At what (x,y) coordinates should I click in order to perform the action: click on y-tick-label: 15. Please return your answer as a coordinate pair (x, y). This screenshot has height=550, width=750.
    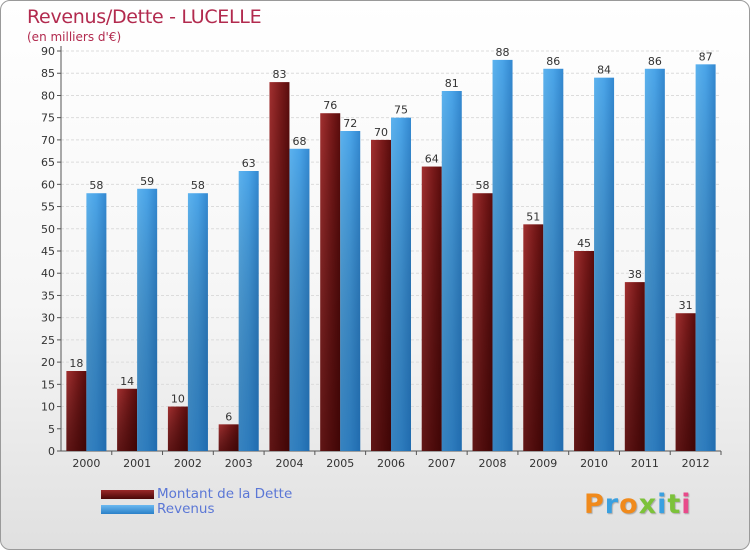
    Looking at the image, I should click on (48, 384).